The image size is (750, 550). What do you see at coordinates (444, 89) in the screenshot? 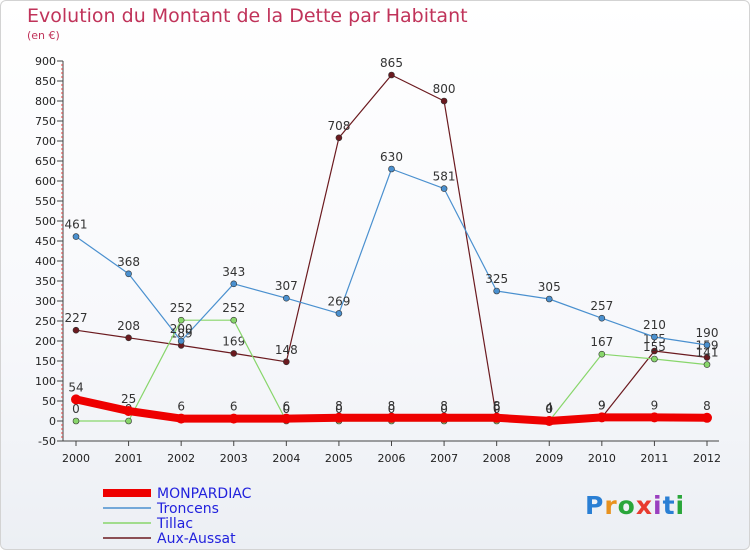
I see `data-label-aux-aussat: 800` at bounding box center [444, 89].